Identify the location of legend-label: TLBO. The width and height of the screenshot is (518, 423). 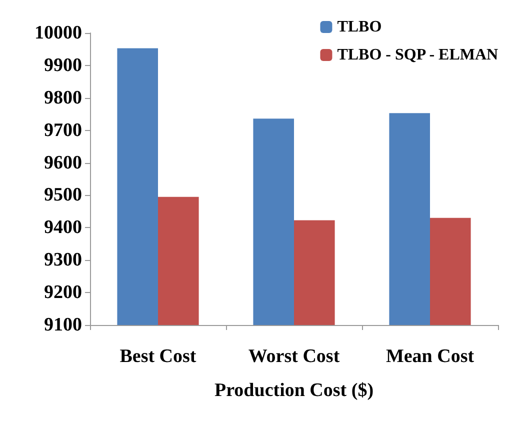
(359, 27).